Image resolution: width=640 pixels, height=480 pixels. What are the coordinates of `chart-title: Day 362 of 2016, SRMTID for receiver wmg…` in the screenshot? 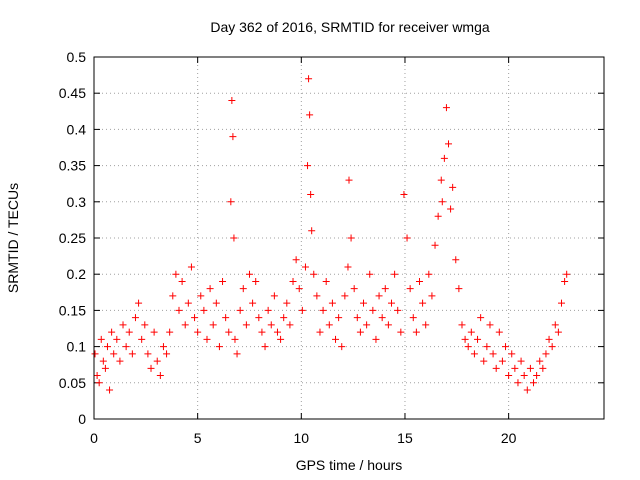 It's located at (350, 27).